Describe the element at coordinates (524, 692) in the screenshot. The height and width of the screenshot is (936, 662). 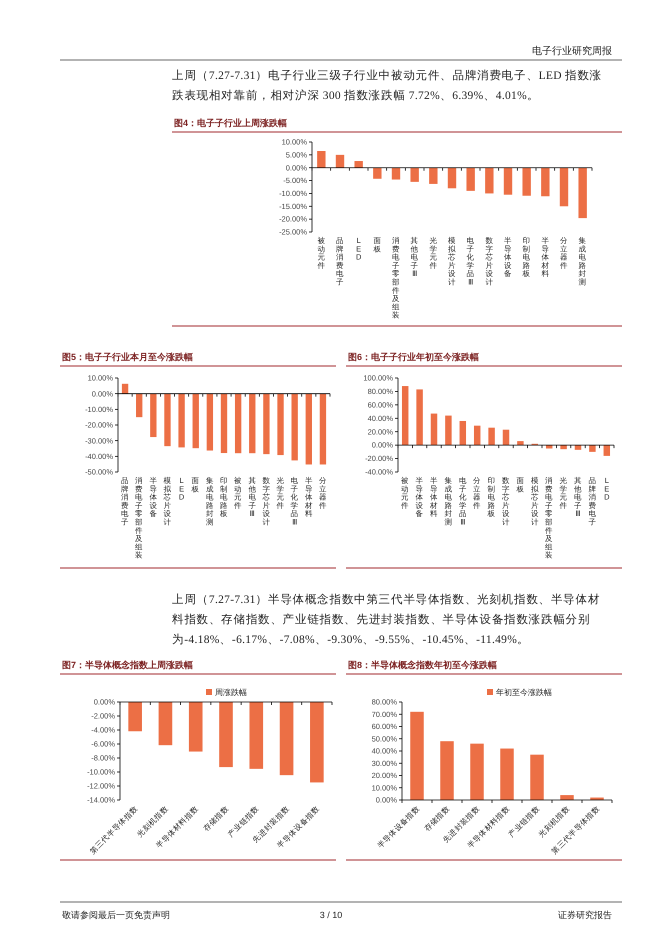
I see `legend-label: 年初至今涨跌幅` at that location.